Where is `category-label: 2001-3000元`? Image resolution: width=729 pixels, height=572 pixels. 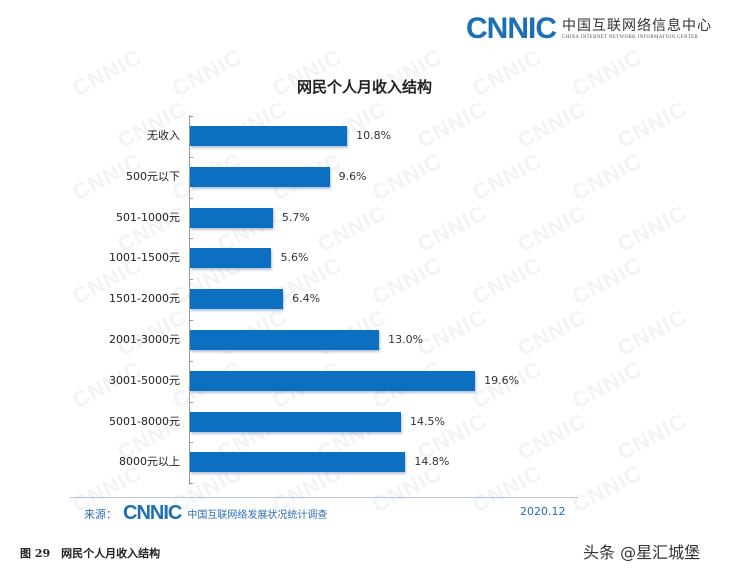 category-label: 2001-3000元 is located at coordinates (144, 339).